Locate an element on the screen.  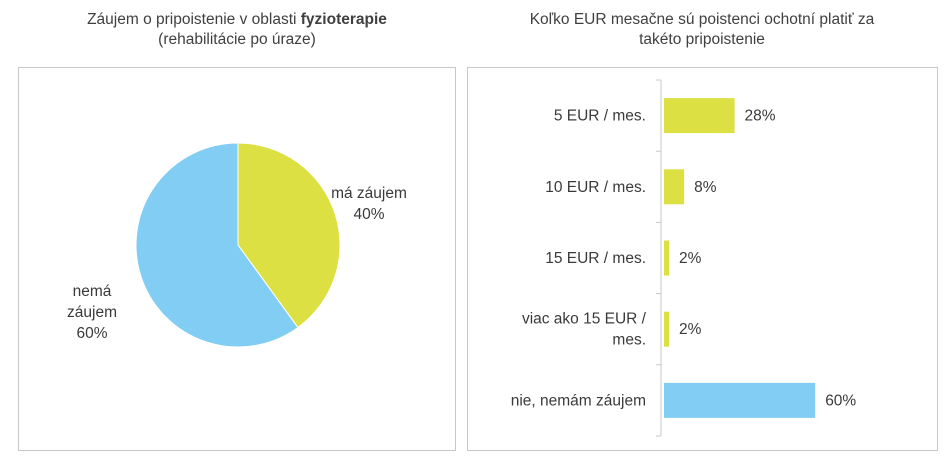
bar-value-label: 28% is located at coordinates (760, 116).